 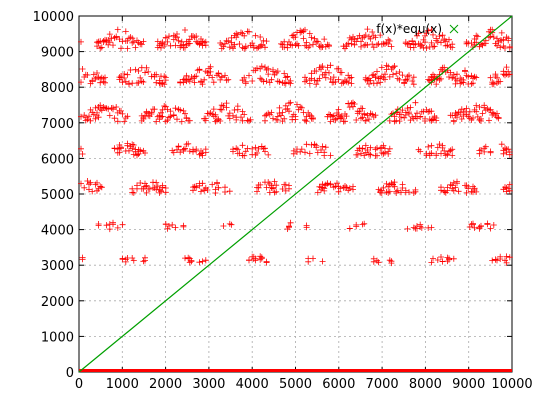 What do you see at coordinates (252, 384) in the screenshot?
I see `x-tick-label: 4000` at bounding box center [252, 384].